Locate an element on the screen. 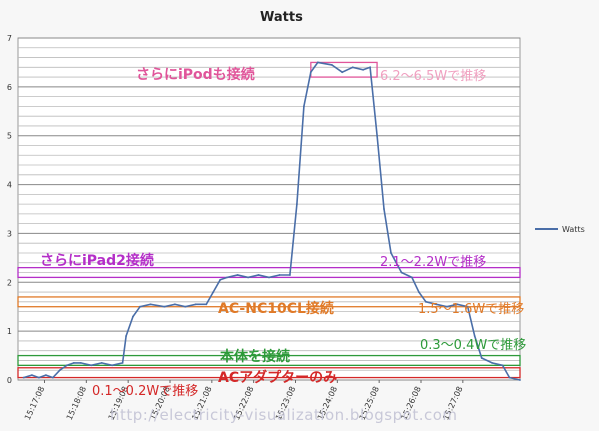  annotation-ipad2-label: さらにiPad2接続 is located at coordinates (97, 261).